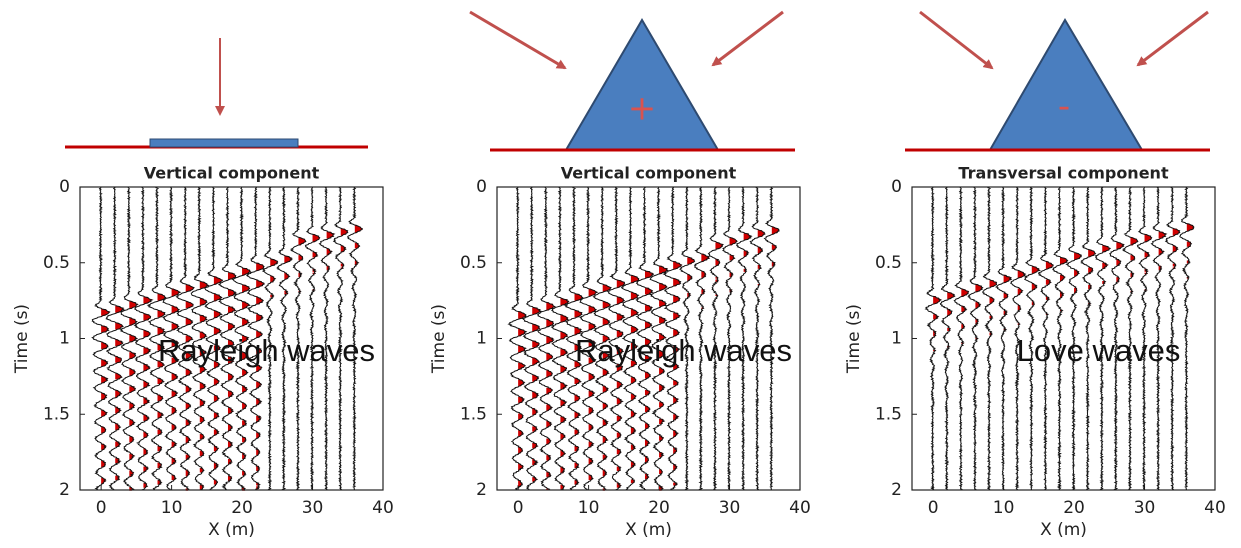  What do you see at coordinates (933, 508) in the screenshot?
I see `x-tick-label: 0` at bounding box center [933, 508].